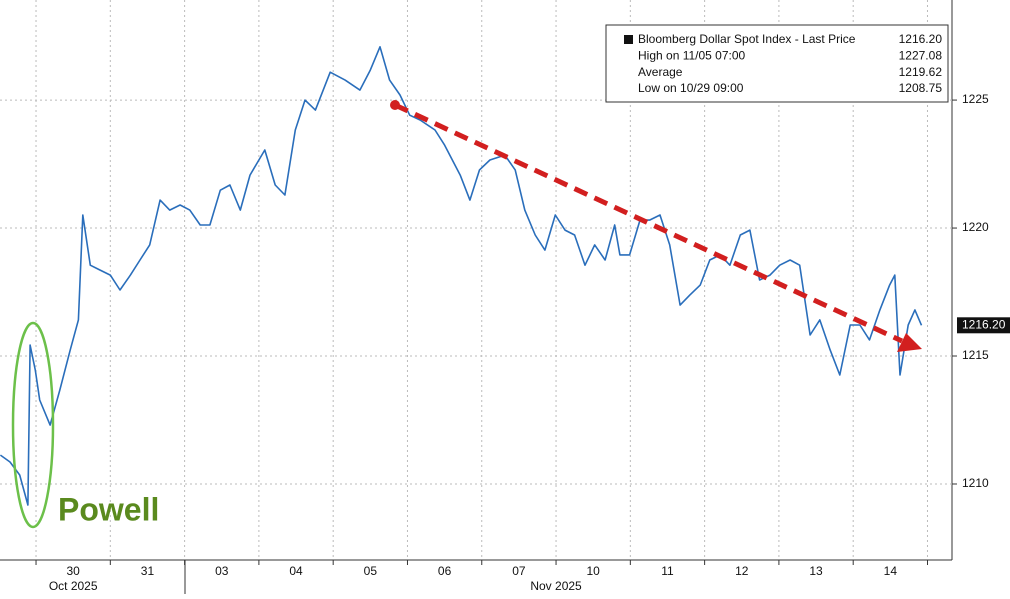 This screenshot has height=599, width=1010. Describe the element at coordinates (692, 55) in the screenshot. I see `legend-label: High on 11/05 07:00` at that location.